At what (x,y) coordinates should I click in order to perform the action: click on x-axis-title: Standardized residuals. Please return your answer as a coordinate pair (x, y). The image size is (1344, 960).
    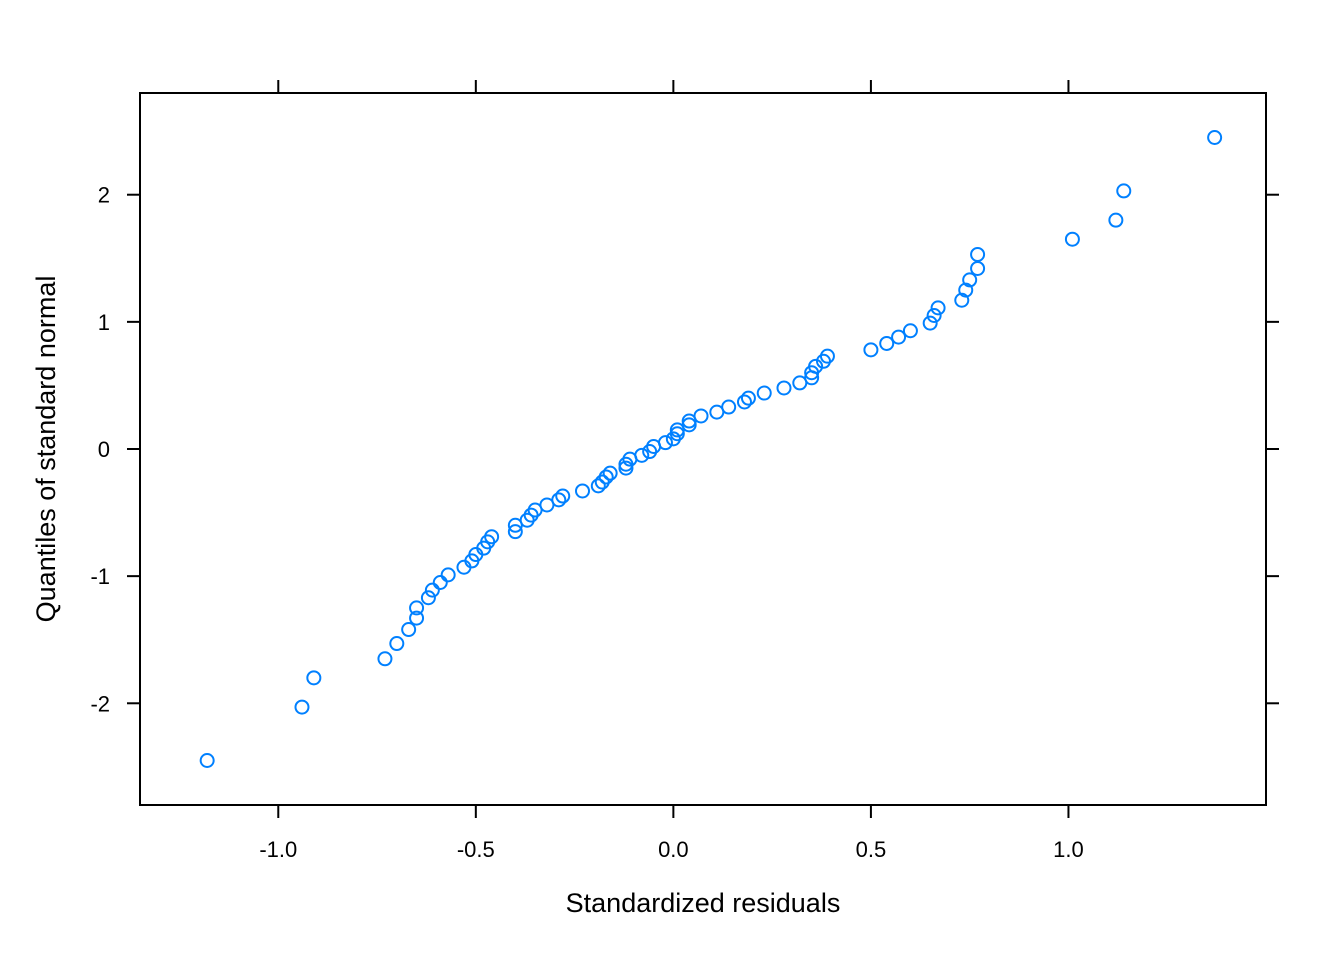
    Looking at the image, I should click on (703, 903).